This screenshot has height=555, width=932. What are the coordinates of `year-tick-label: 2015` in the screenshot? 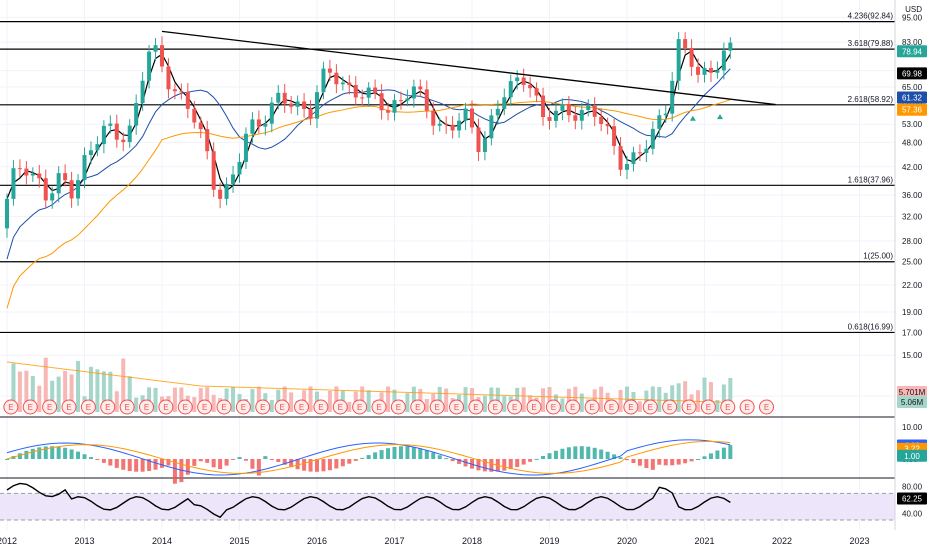 It's located at (239, 541).